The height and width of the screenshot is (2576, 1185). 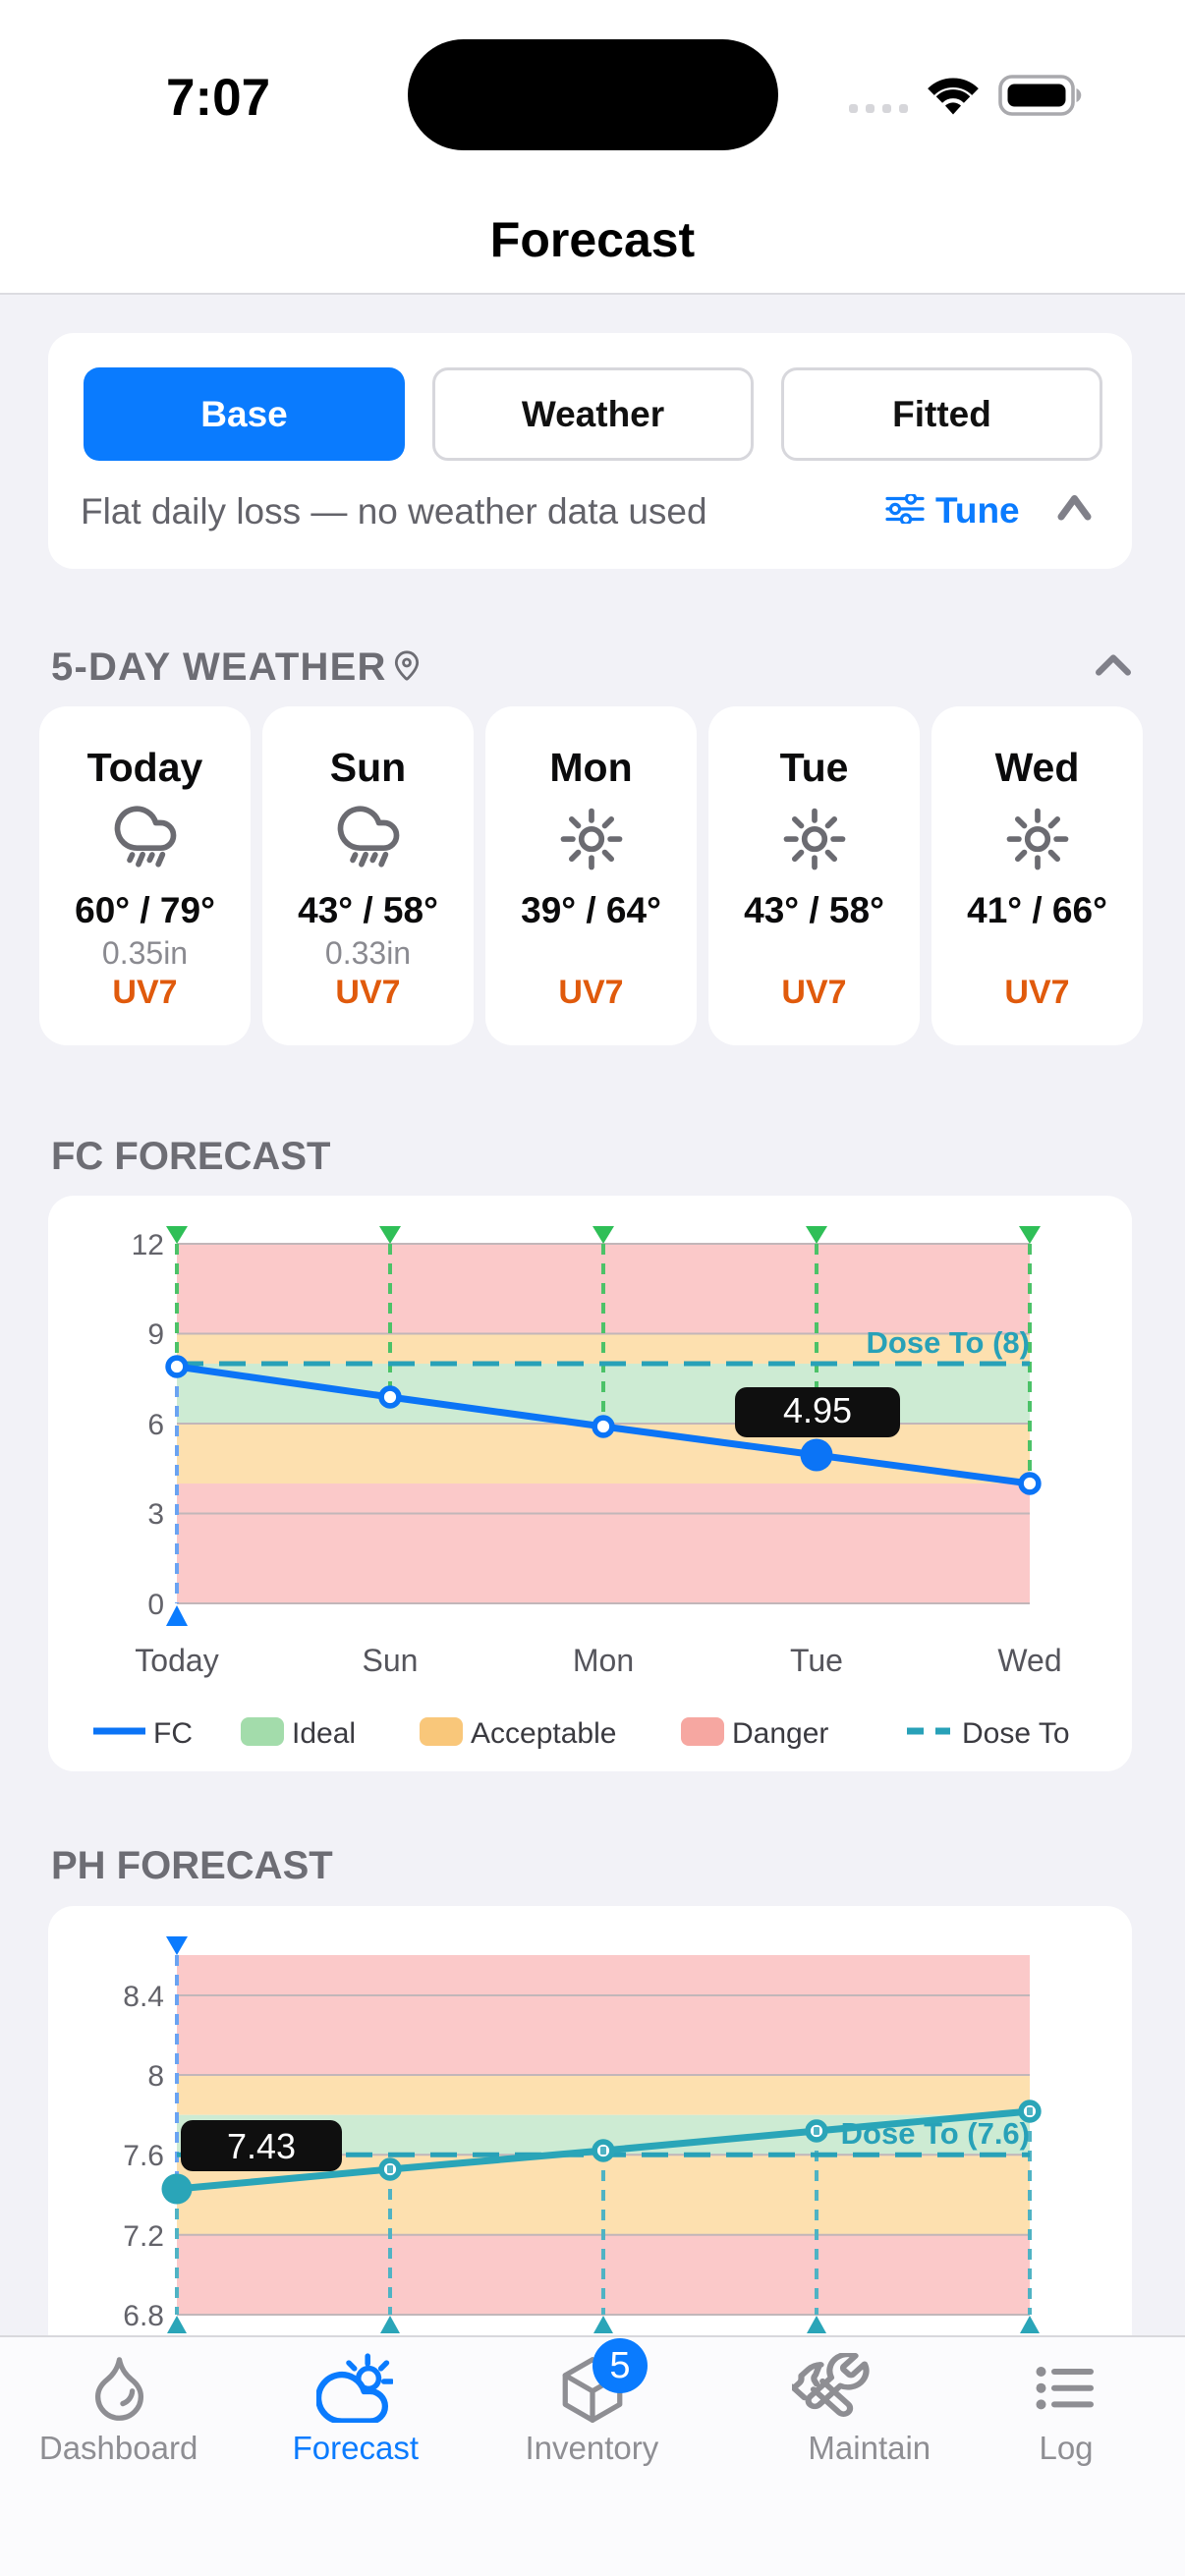 I want to click on svg-text: Dose To, so click(x=1016, y=1733).